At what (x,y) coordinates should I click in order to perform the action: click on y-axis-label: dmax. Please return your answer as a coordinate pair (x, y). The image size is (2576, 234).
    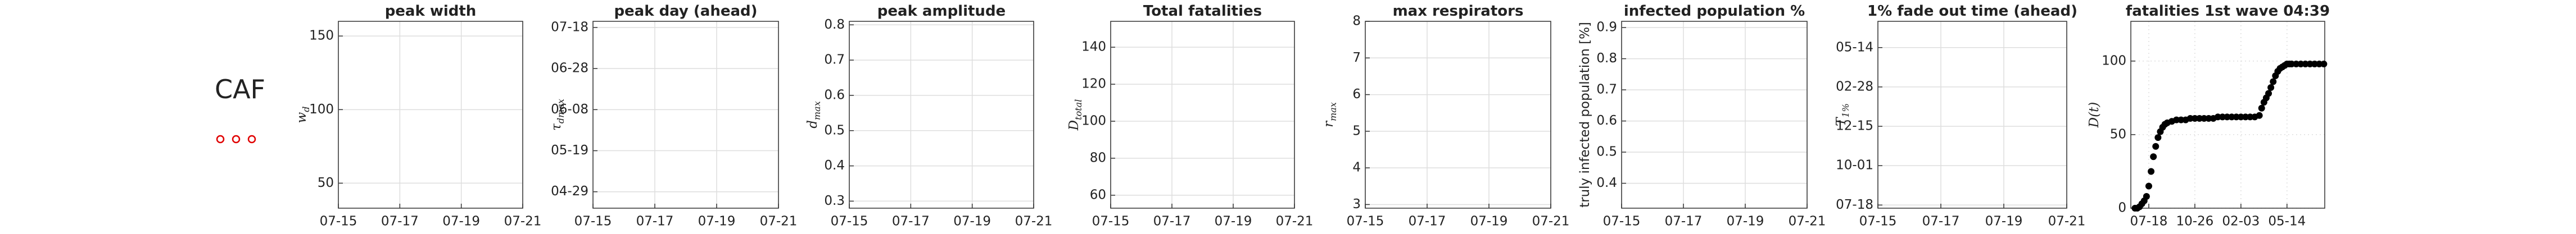
    Looking at the image, I should click on (813, 114).